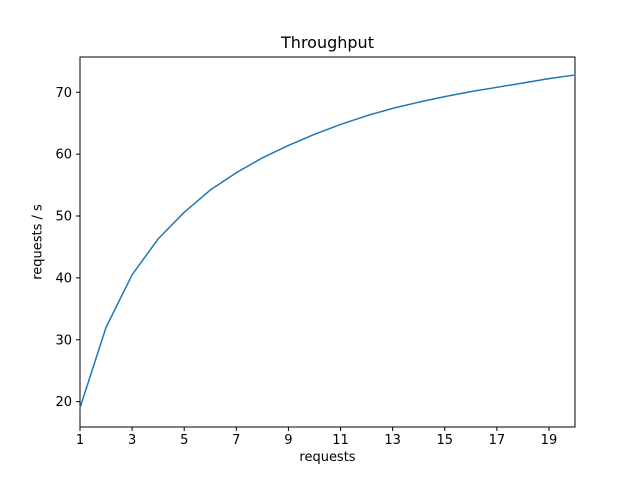 The image size is (640, 480). I want to click on x-tick-label: 5, so click(184, 440).